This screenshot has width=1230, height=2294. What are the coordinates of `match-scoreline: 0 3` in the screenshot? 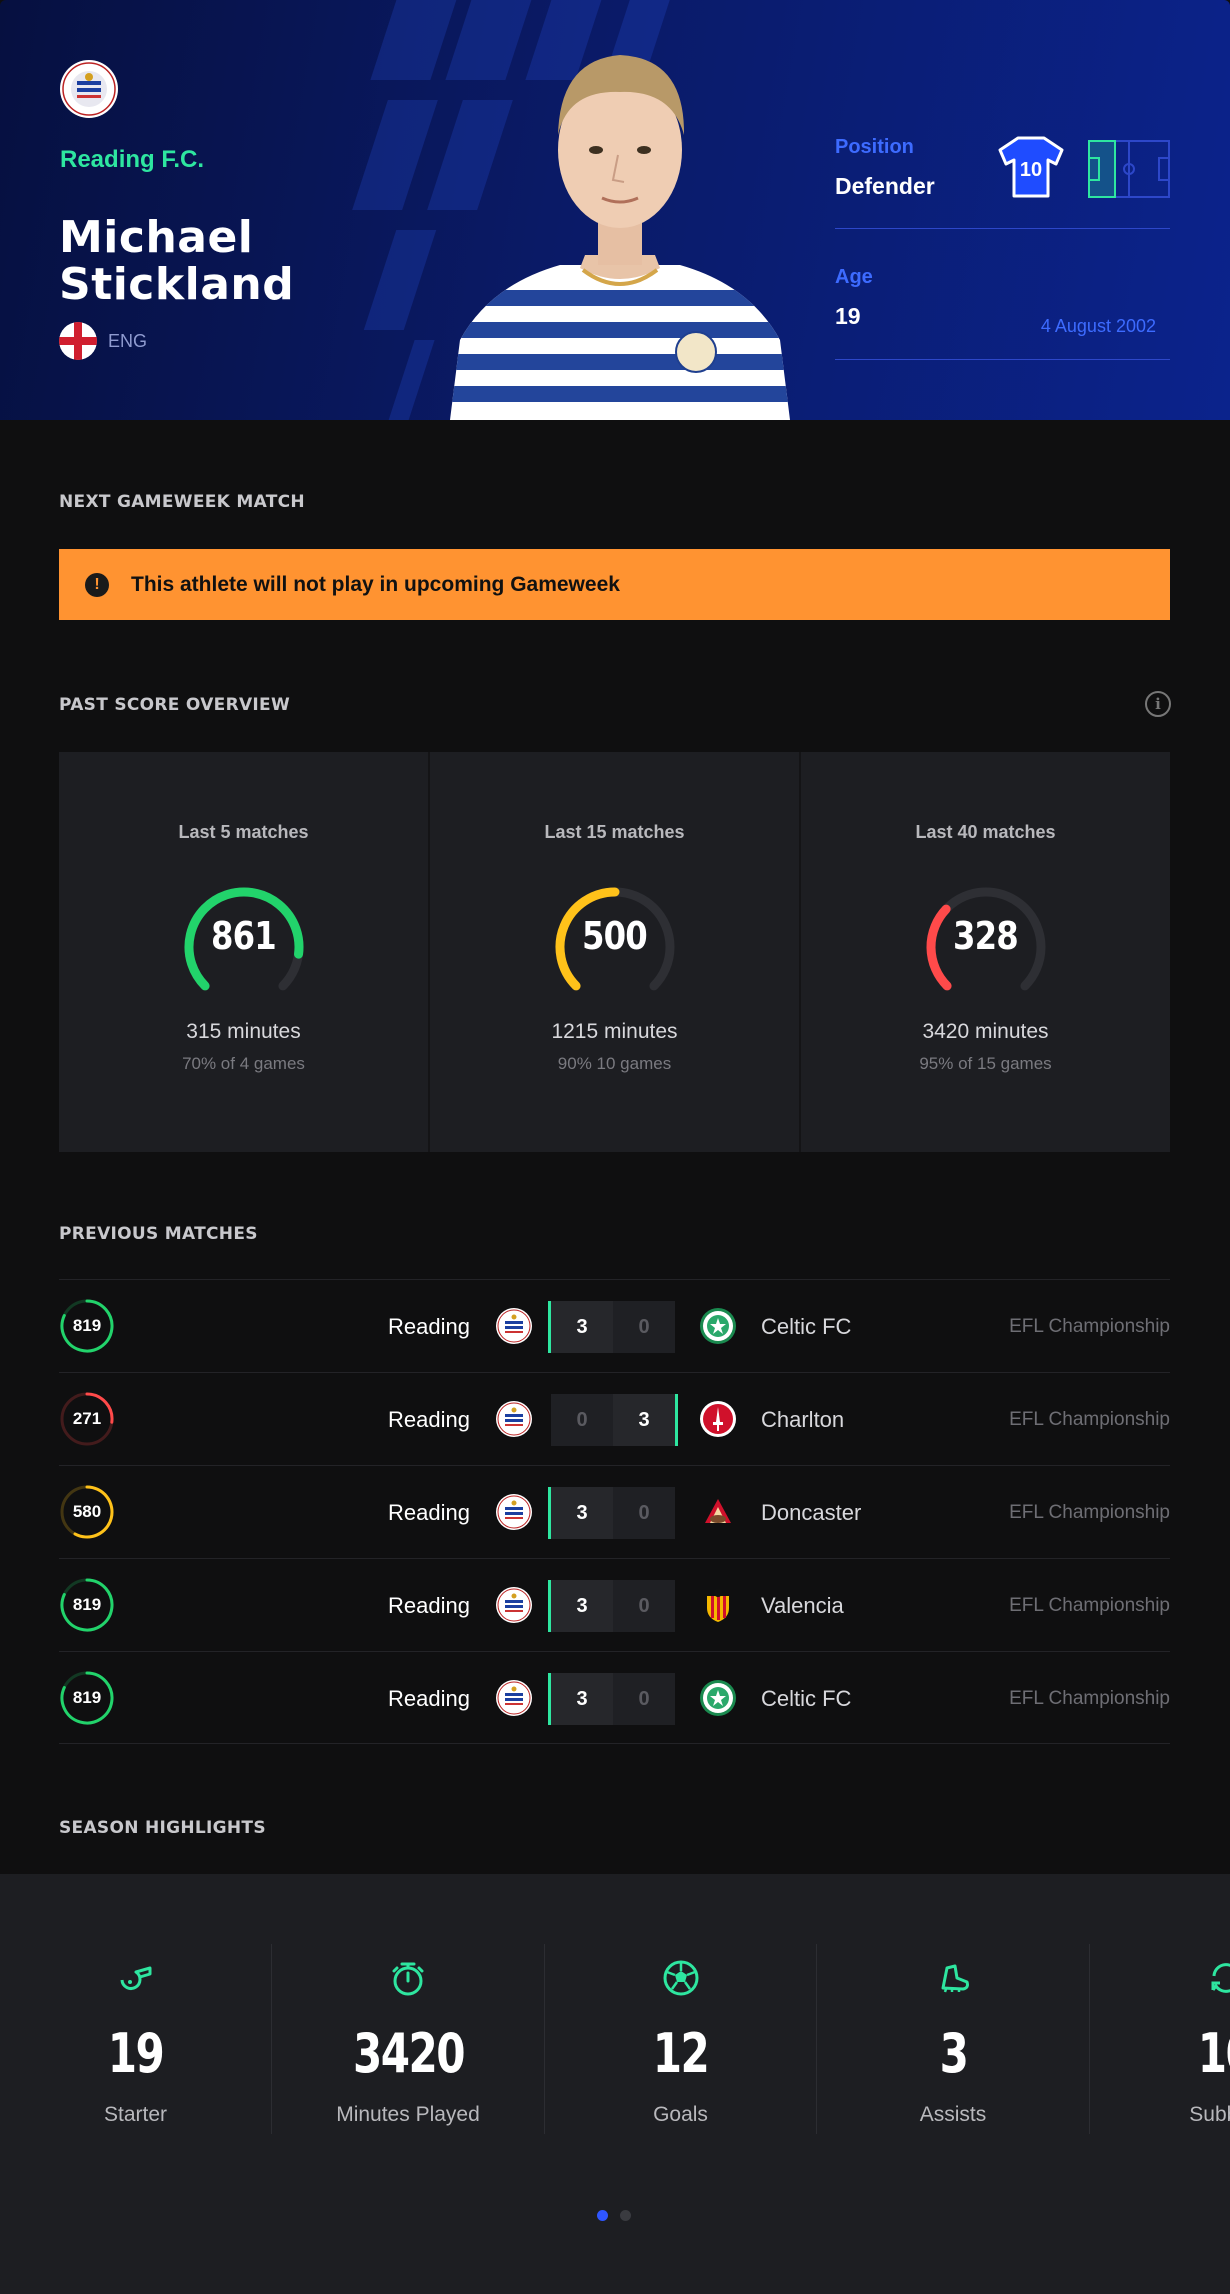 It's located at (614, 1420).